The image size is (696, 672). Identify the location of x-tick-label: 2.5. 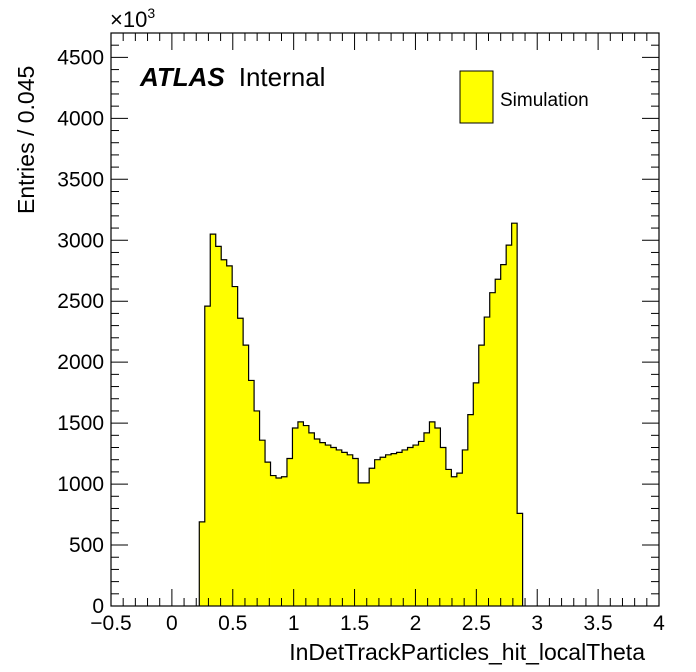
(476, 623).